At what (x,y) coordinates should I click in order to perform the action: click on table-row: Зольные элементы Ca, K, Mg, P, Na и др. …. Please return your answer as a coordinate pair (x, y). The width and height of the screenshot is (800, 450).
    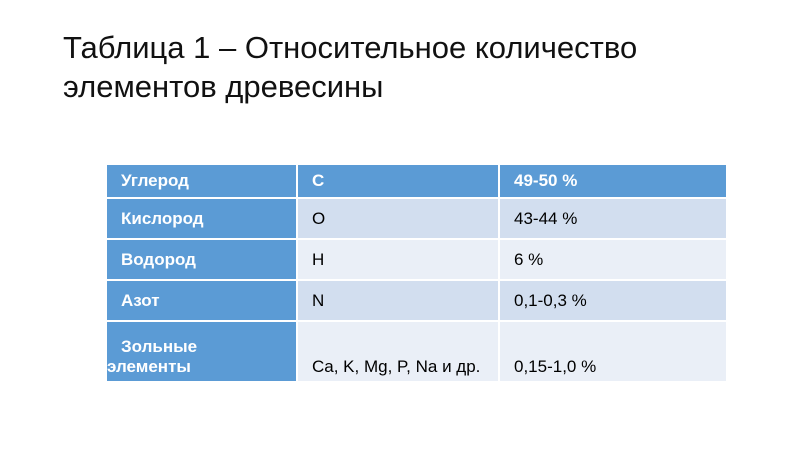
    Looking at the image, I should click on (416, 351).